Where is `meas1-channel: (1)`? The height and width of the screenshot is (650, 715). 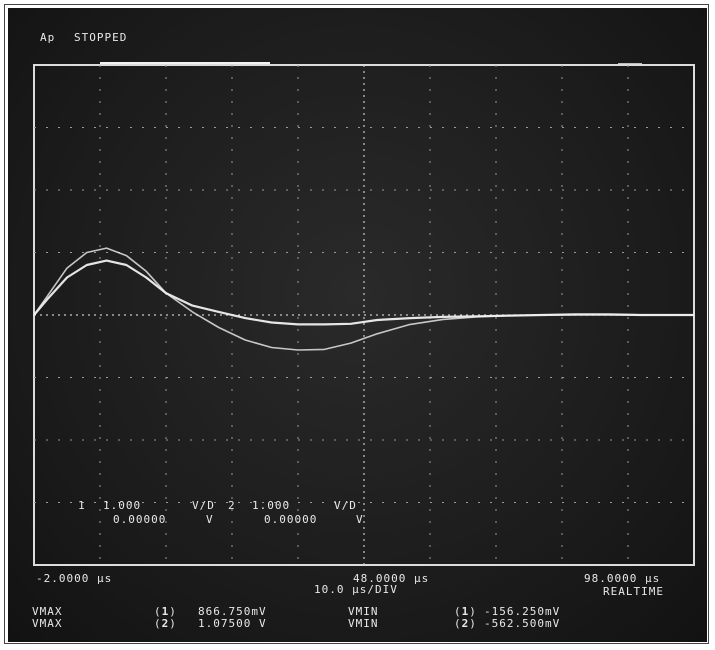 meas1-channel: (1) is located at coordinates (165, 611).